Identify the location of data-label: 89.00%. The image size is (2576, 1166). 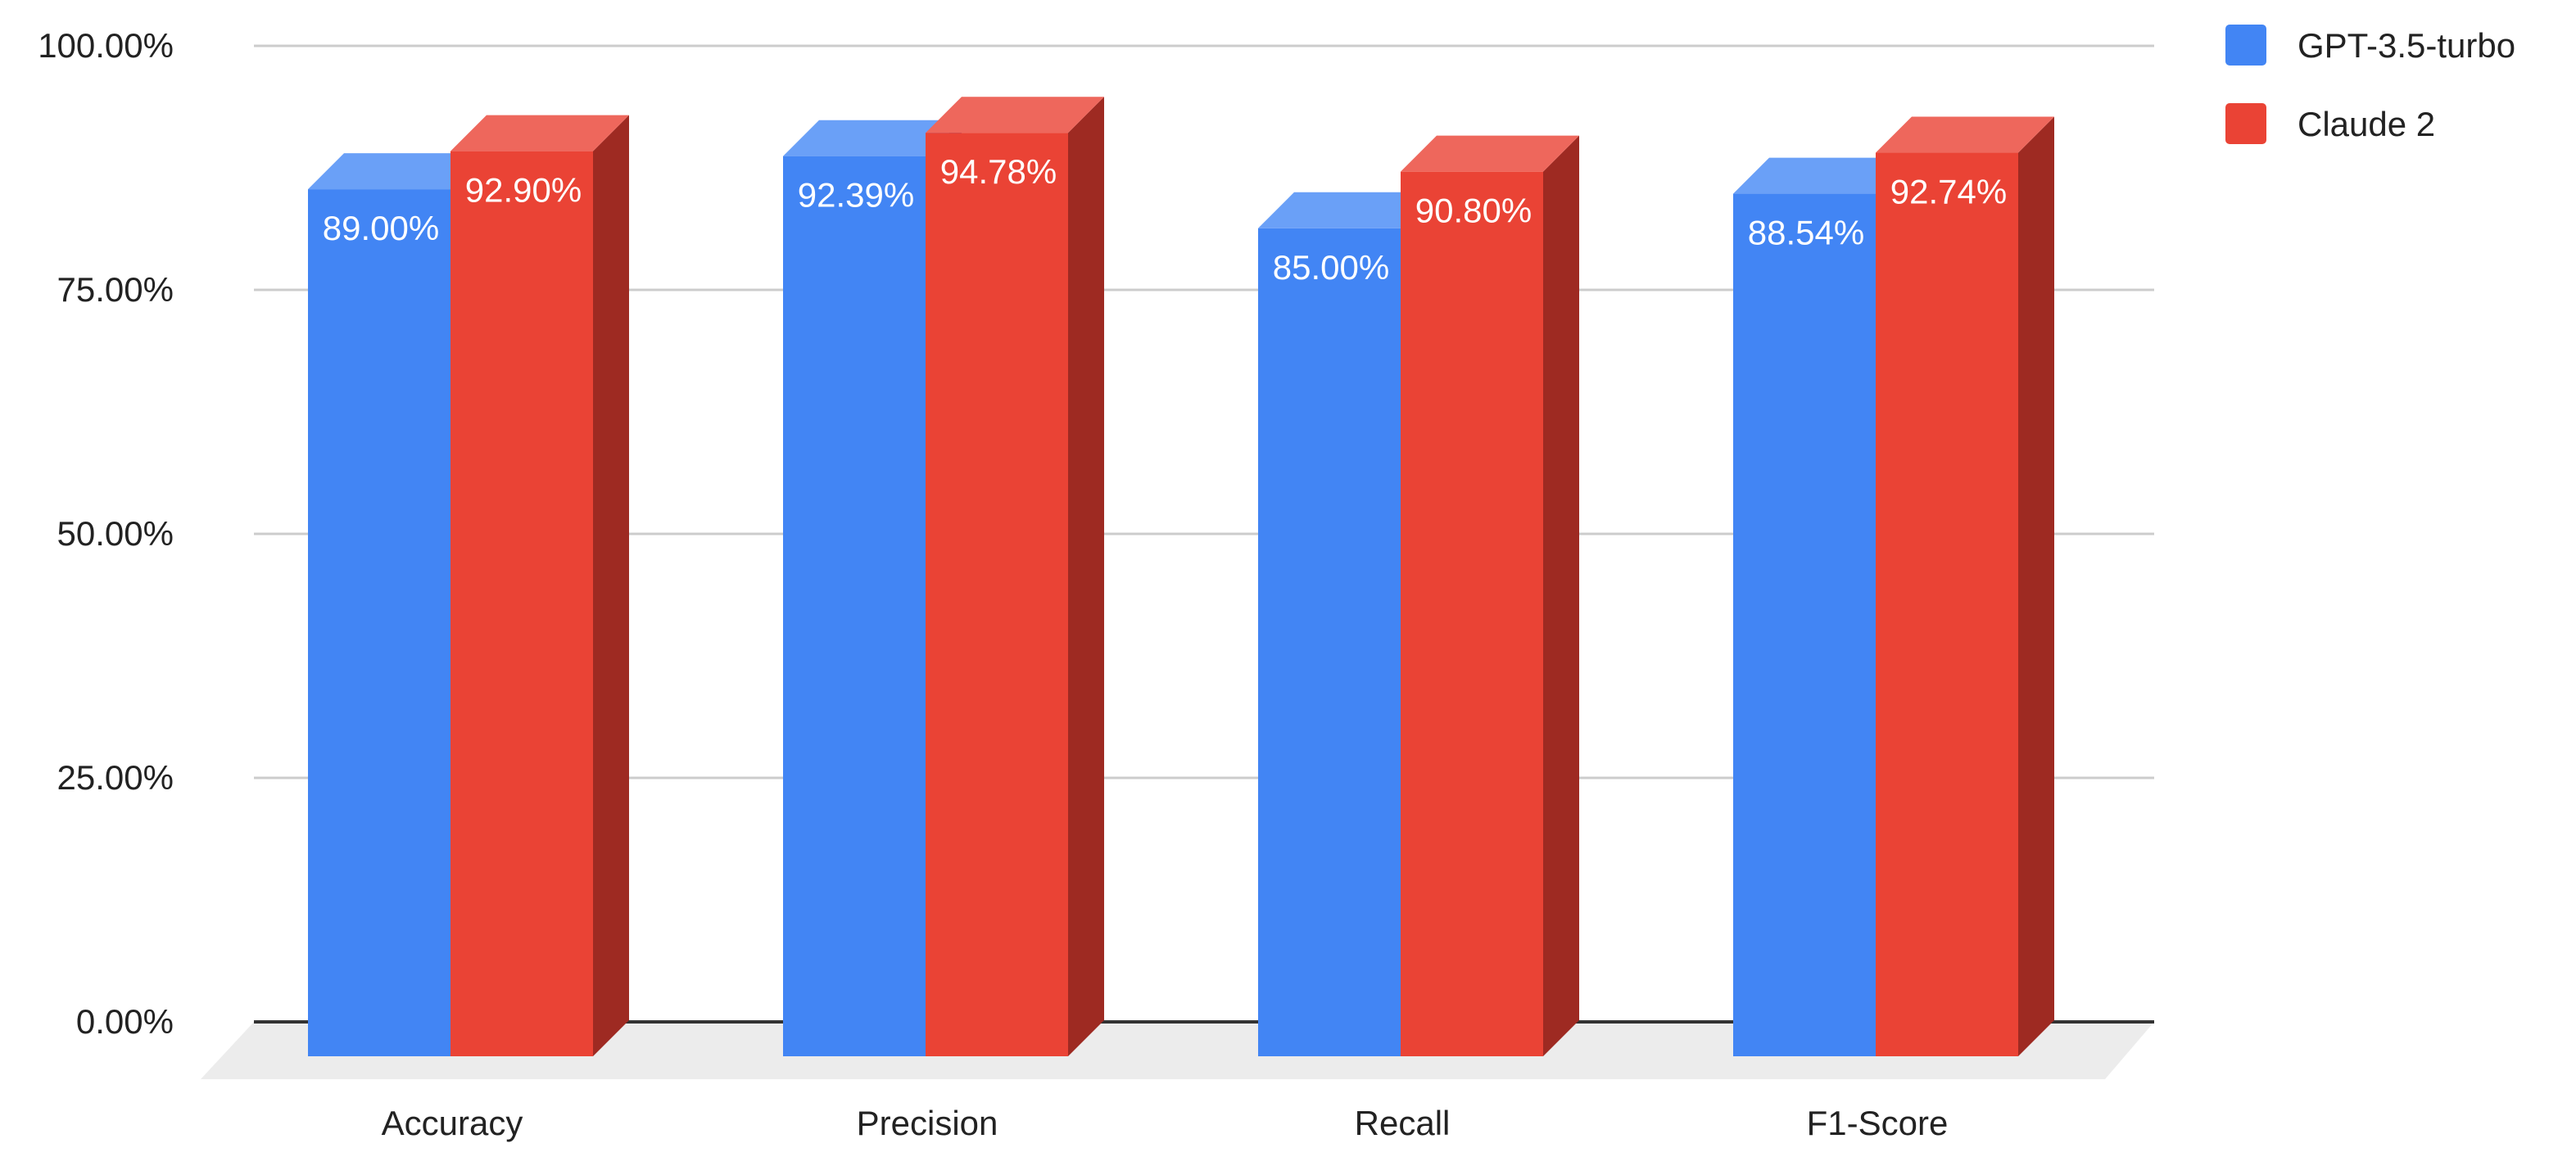
(381, 228).